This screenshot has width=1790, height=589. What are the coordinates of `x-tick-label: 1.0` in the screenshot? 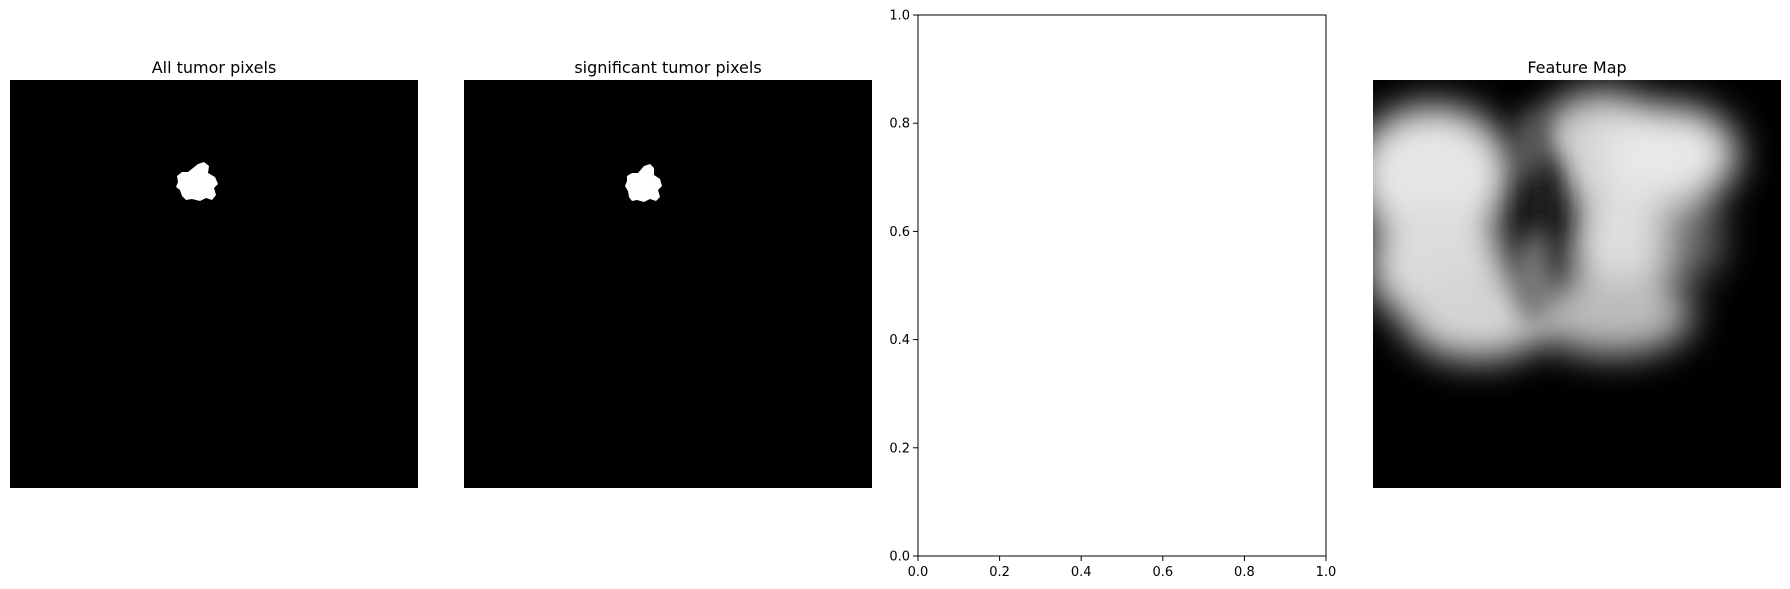 It's located at (1326, 572).